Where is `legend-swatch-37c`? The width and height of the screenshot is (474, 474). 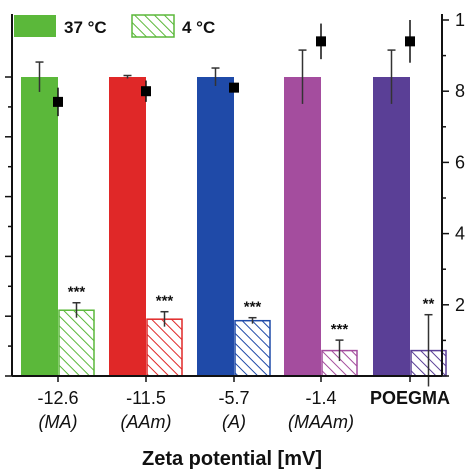
legend-swatch-37c is located at coordinates (35, 26).